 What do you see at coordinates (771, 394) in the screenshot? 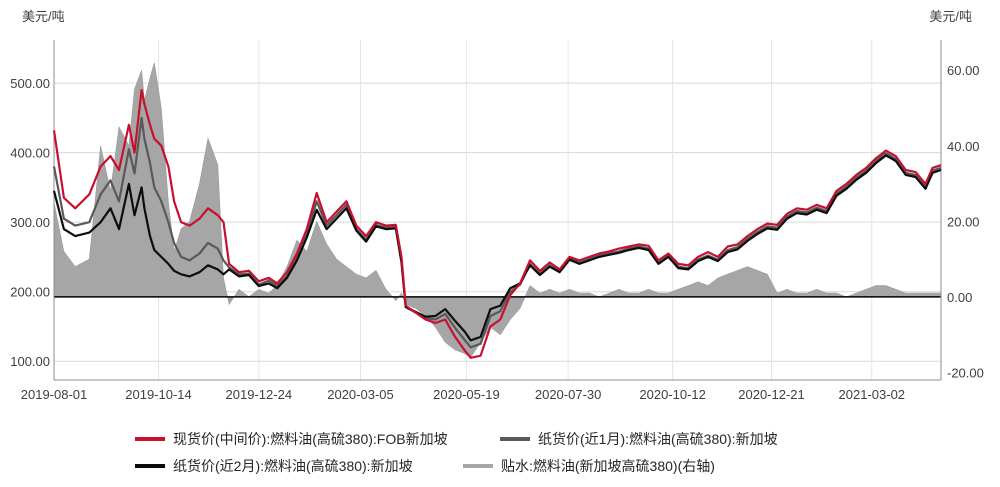
I see `x-tick-label: 2020-12-21` at bounding box center [771, 394].